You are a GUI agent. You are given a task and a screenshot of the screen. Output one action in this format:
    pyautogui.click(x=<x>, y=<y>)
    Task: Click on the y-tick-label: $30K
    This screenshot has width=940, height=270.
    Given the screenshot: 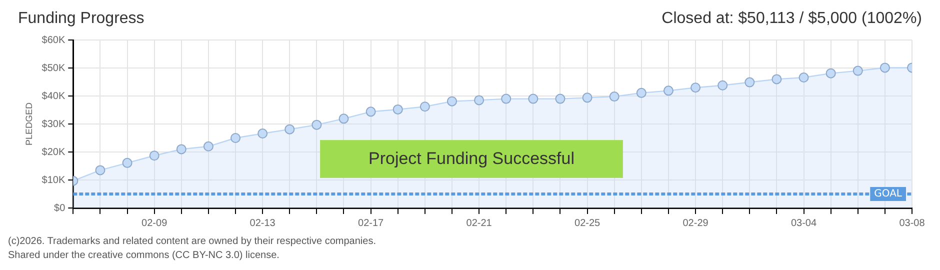 What is the action you would take?
    pyautogui.click(x=54, y=124)
    